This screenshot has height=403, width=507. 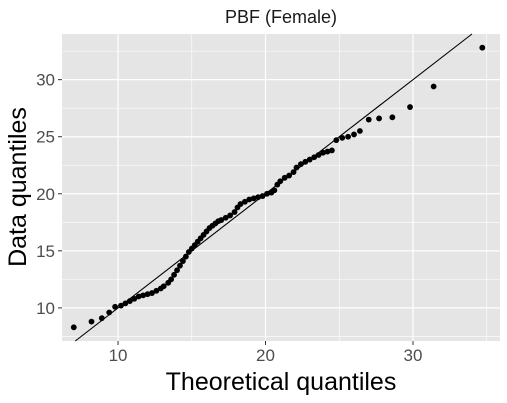 I want to click on x-tick-label: 10, so click(x=118, y=355).